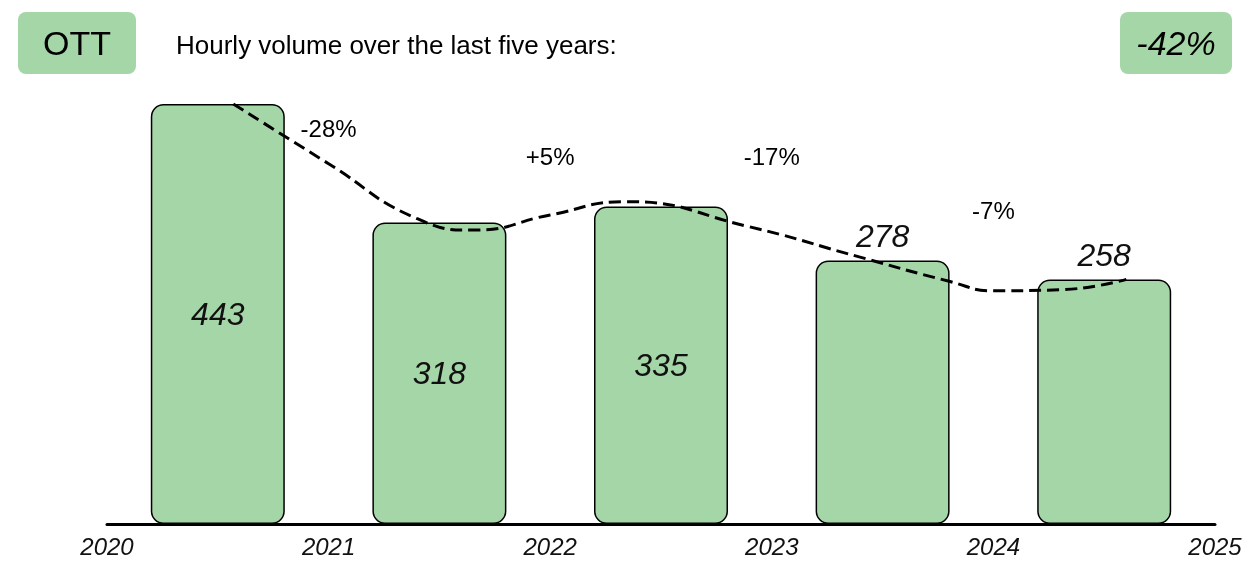 This screenshot has width=1256, height=577. Describe the element at coordinates (328, 546) in the screenshot. I see `x-tick-label: 2021` at that location.